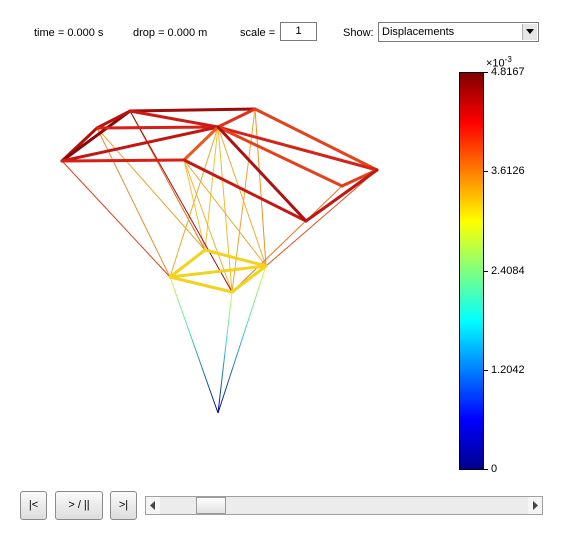 Image resolution: width=565 pixels, height=540 pixels. Describe the element at coordinates (458, 32) in the screenshot. I see `show-dropdown: Displacements` at that location.